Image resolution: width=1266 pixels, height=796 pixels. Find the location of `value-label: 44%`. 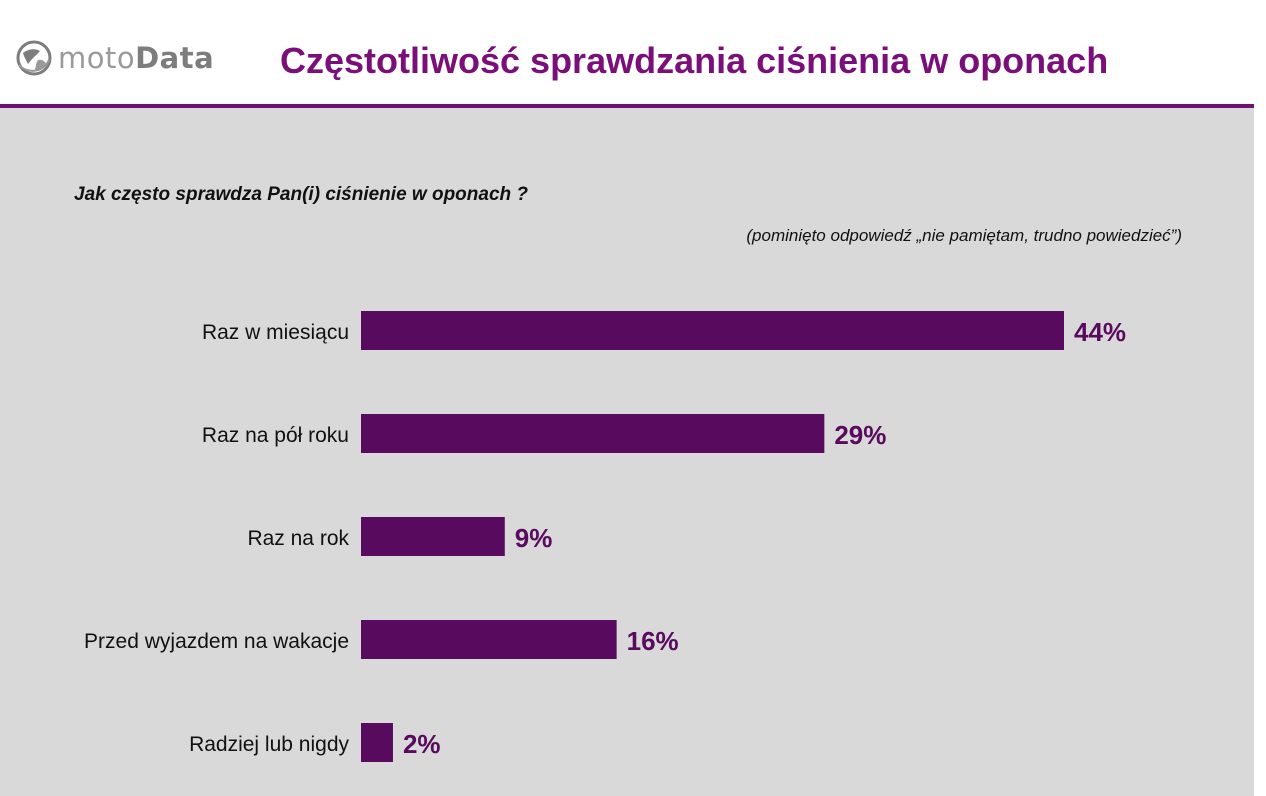

value-label: 44% is located at coordinates (1100, 332).